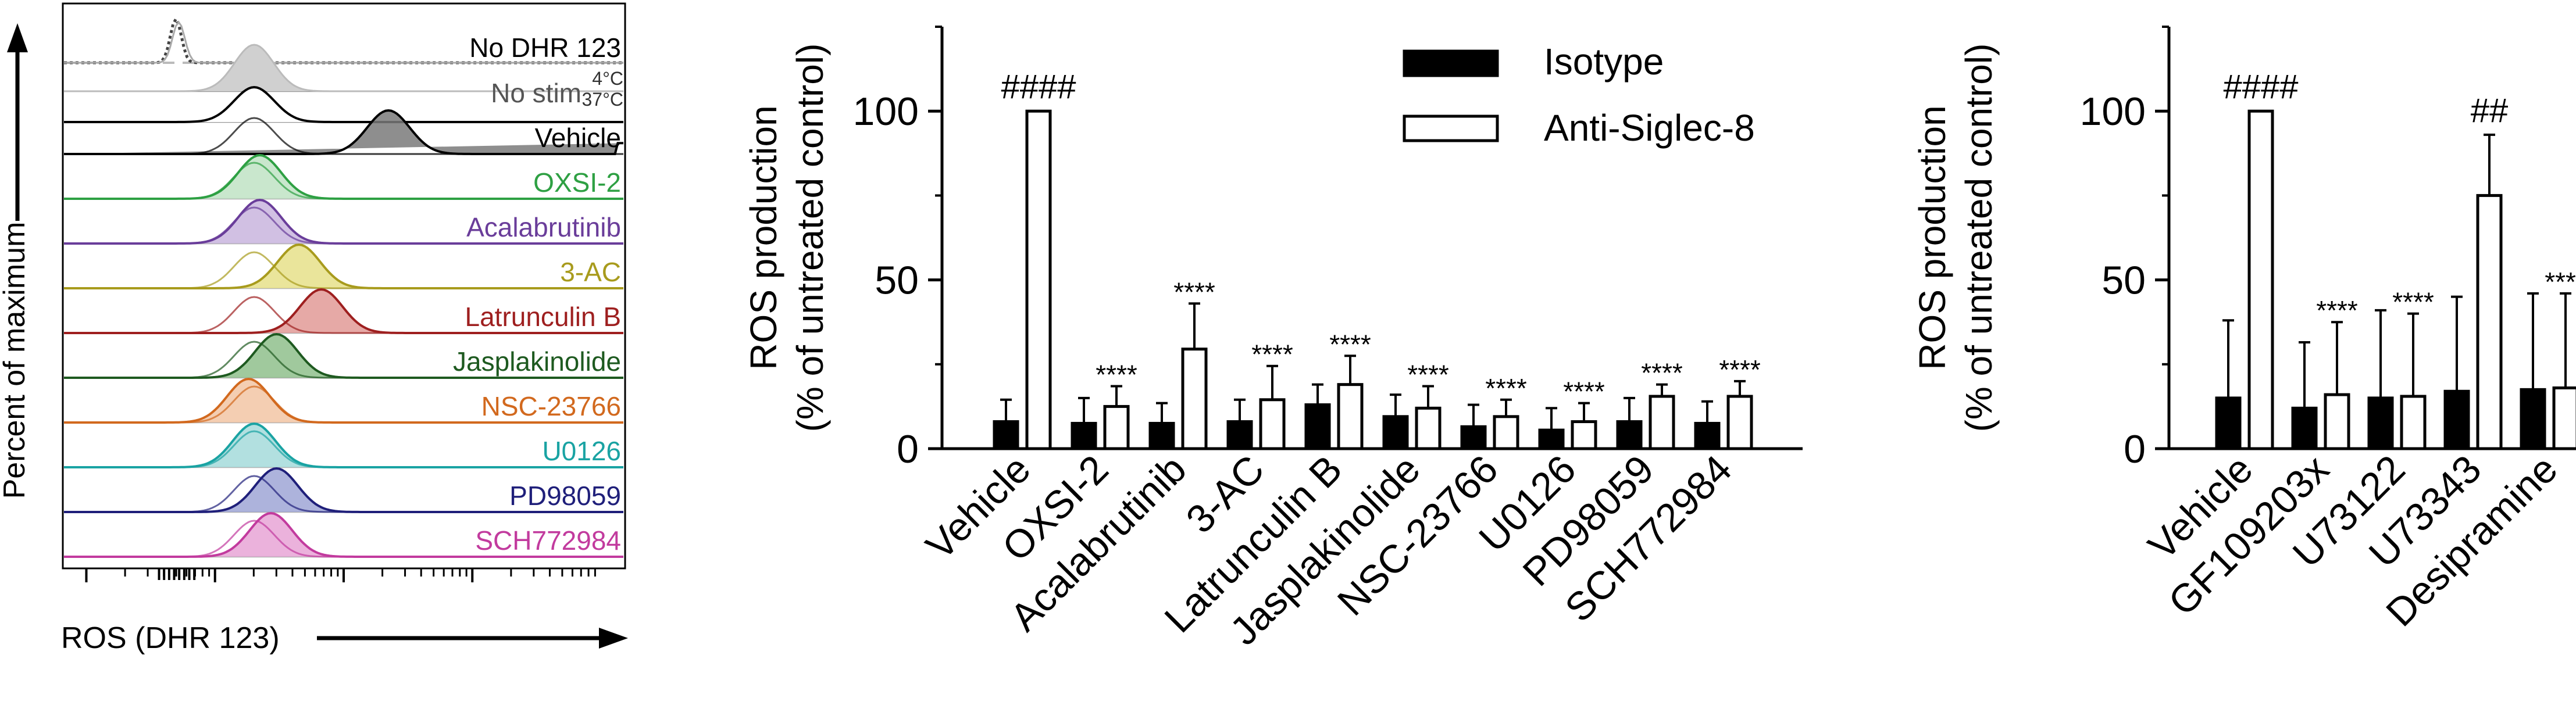  What do you see at coordinates (2533, 419) in the screenshot?
I see `bar-isotype-desipramine` at bounding box center [2533, 419].